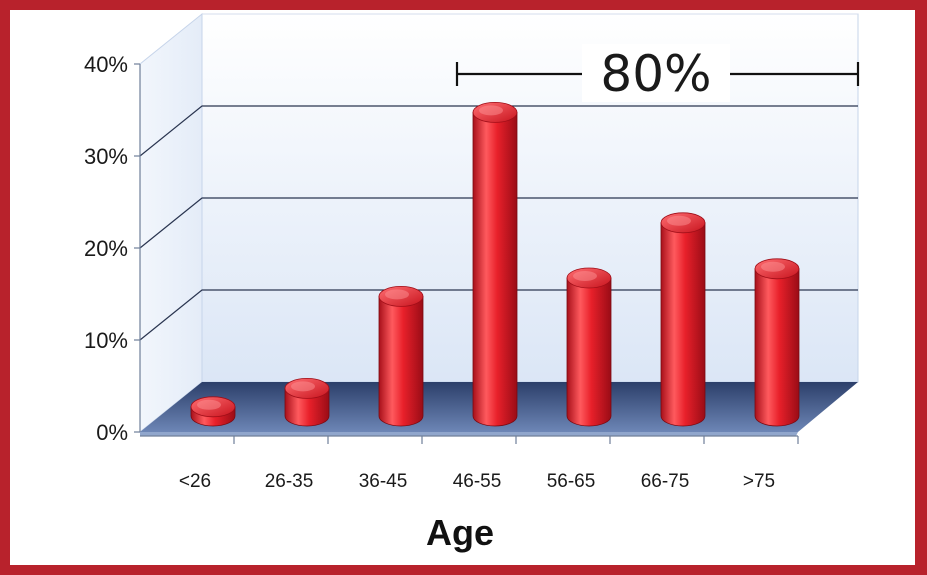 The height and width of the screenshot is (575, 927). I want to click on bar->75, so click(777, 347).